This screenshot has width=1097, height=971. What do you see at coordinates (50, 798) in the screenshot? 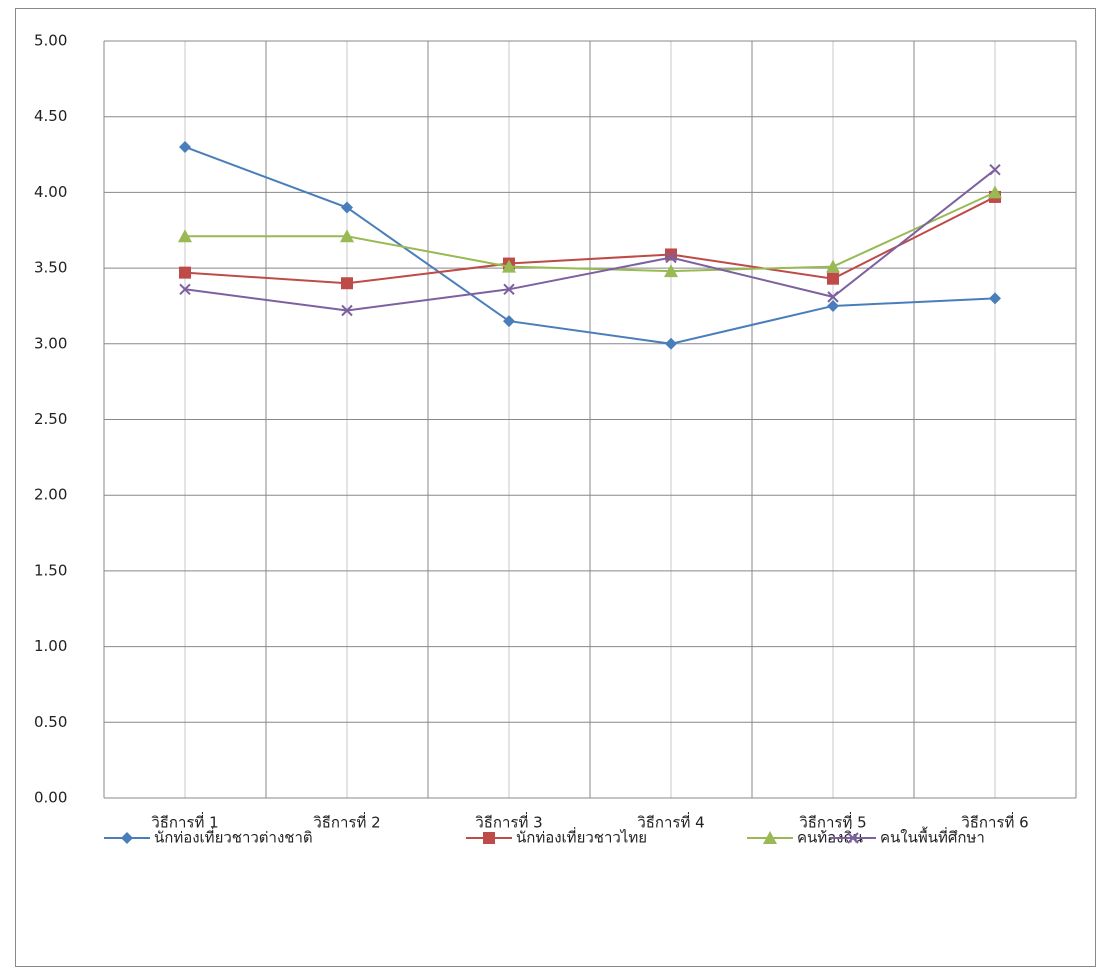
I see `y-tick-label: 0.00` at bounding box center [50, 798].